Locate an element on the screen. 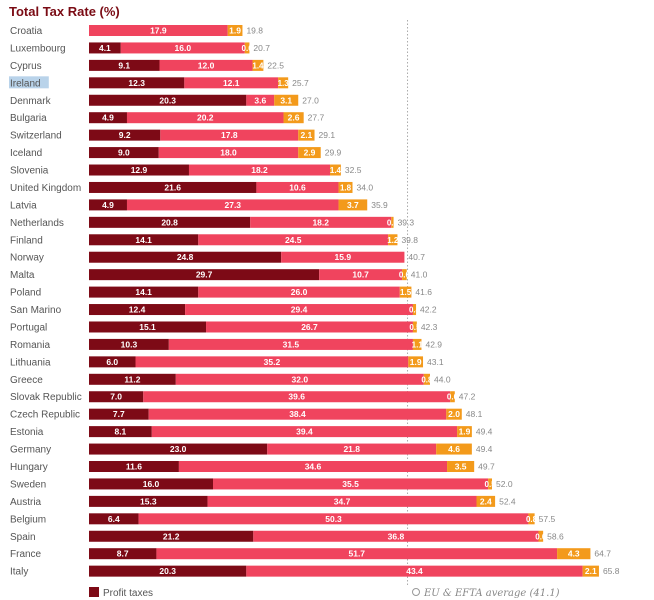 The height and width of the screenshot is (600, 654). segment-value-label: 8.1 is located at coordinates (120, 432).